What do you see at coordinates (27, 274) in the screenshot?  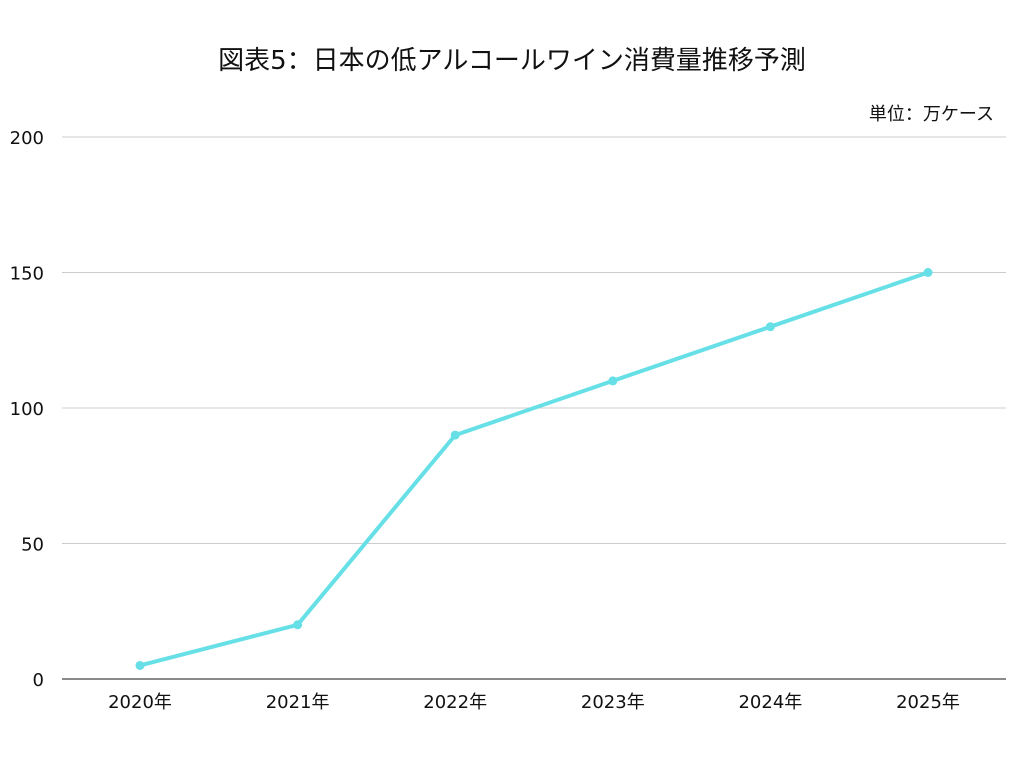 I see `y-tick-label: 150` at bounding box center [27, 274].